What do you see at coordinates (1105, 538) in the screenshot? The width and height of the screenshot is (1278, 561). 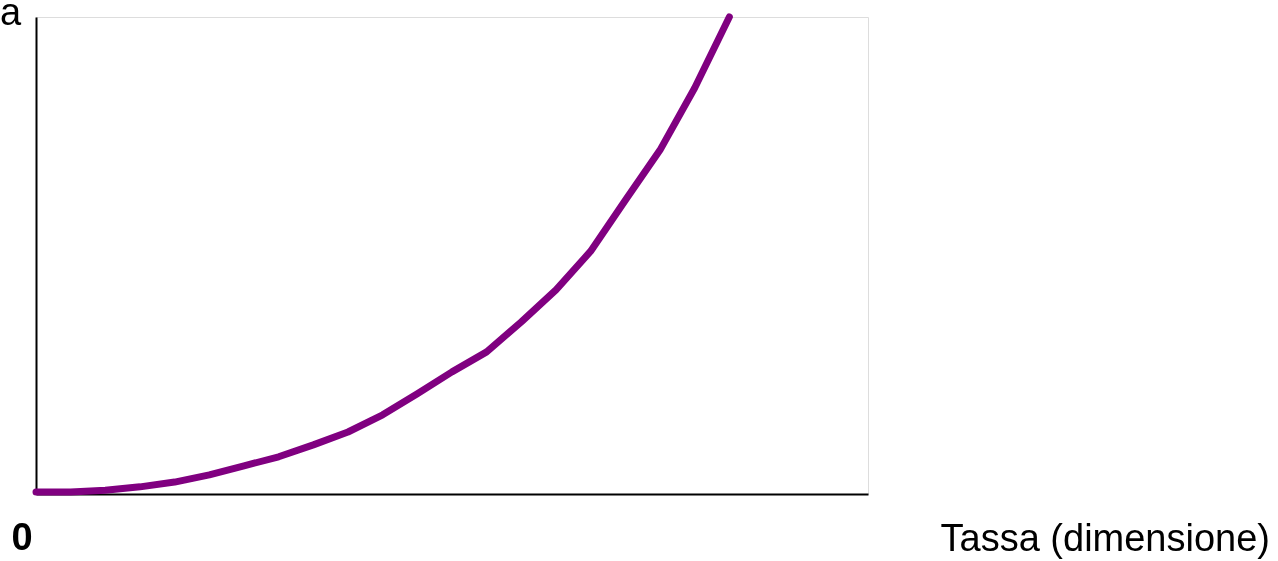 I see `x-axis-title: Tassa (dimensione)` at bounding box center [1105, 538].